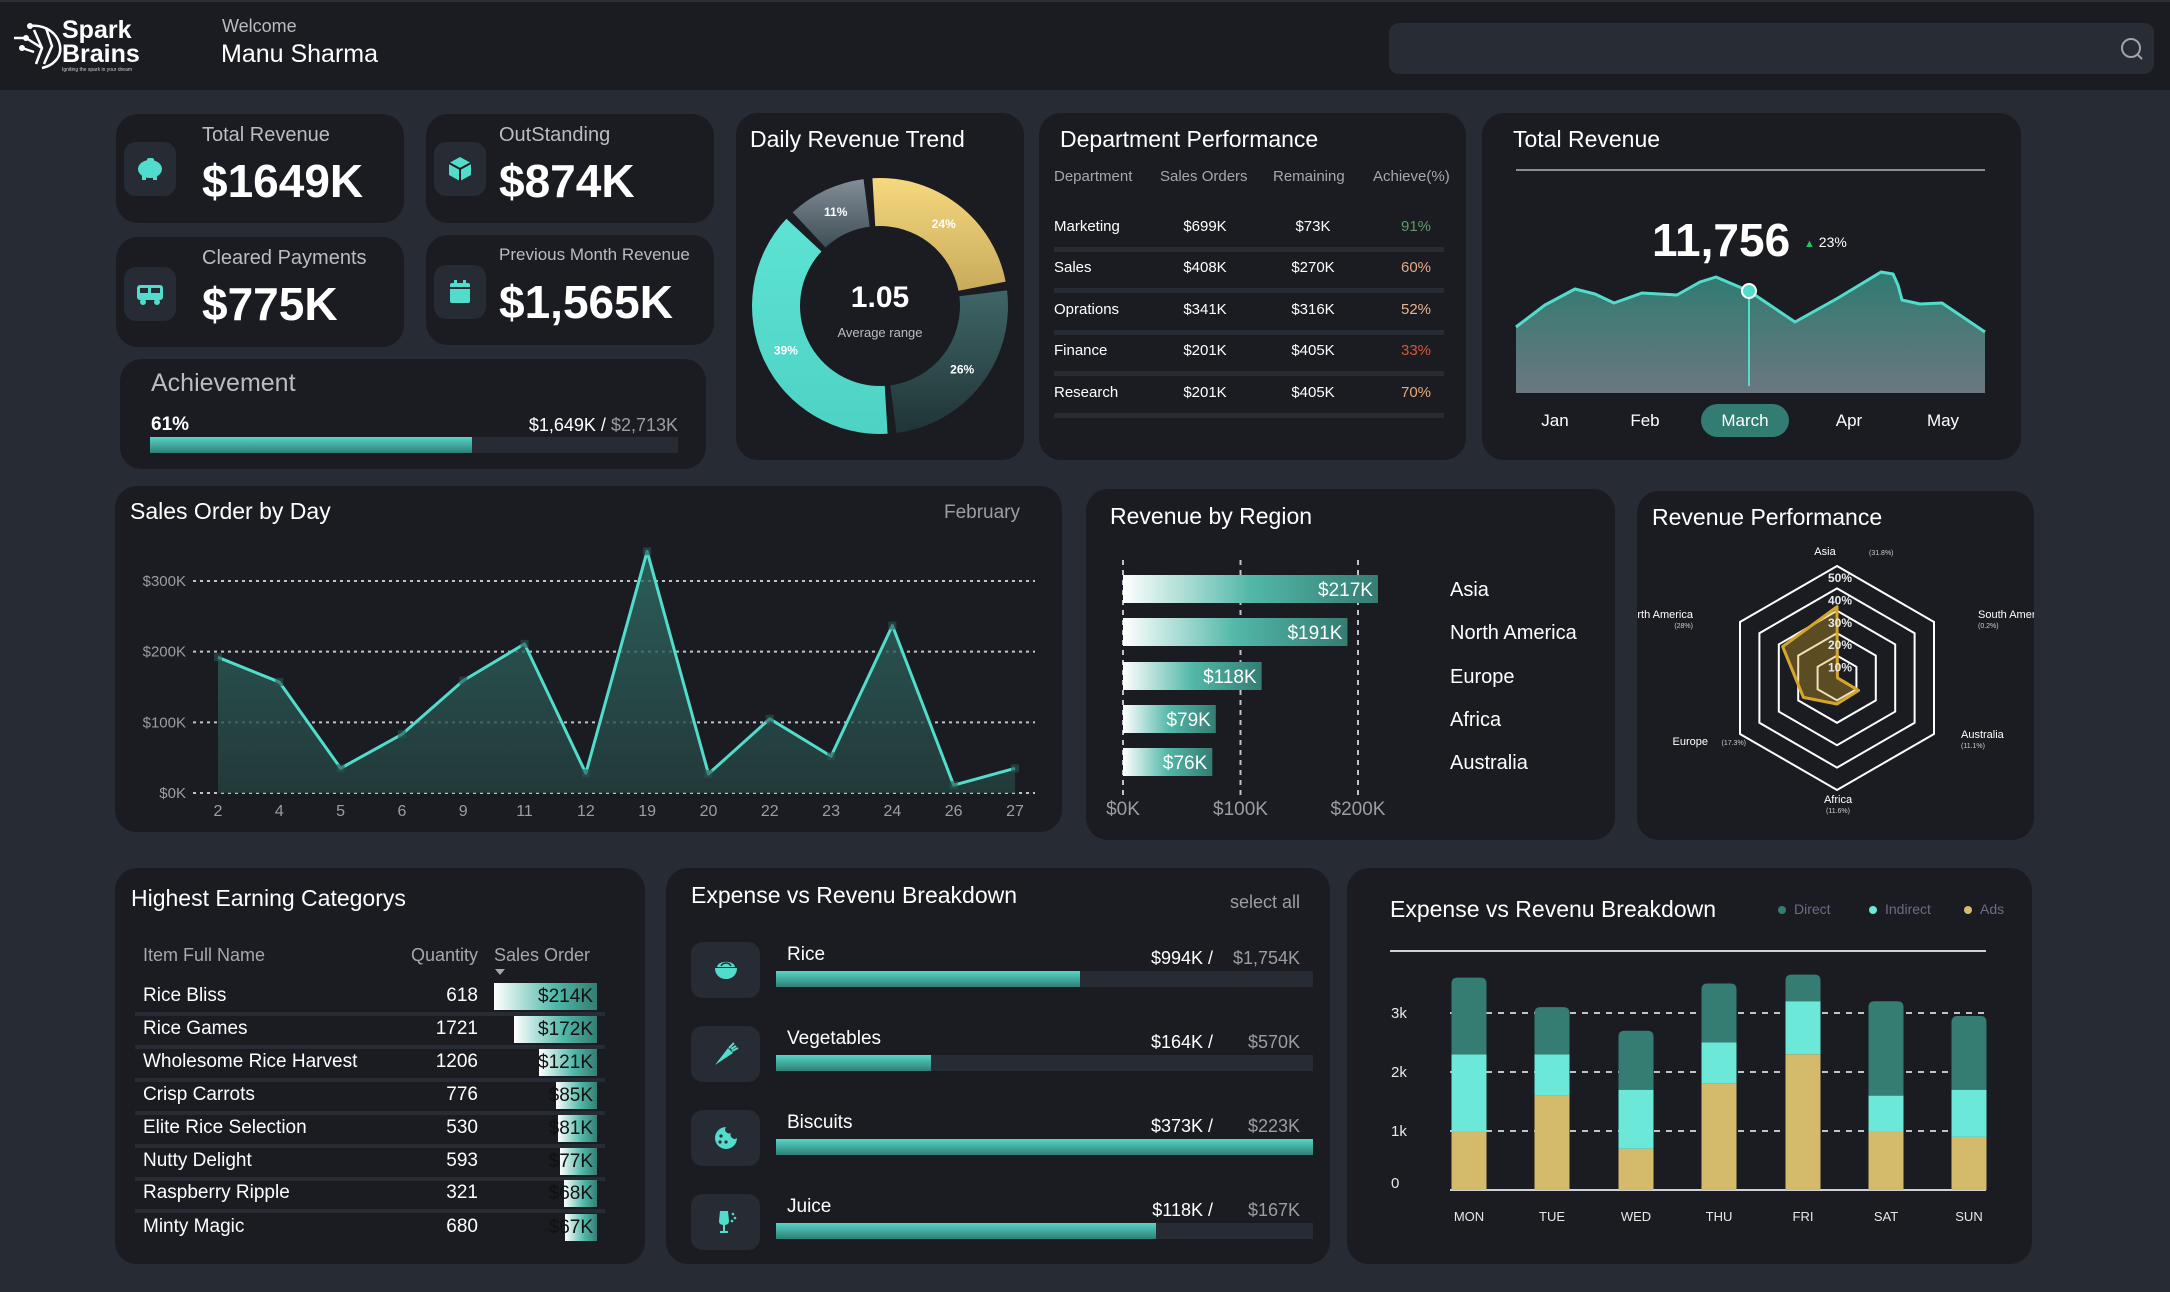 Image resolution: width=2170 pixels, height=1292 pixels. Describe the element at coordinates (283, 181) in the screenshot. I see `kpi-value: $1649K` at that location.